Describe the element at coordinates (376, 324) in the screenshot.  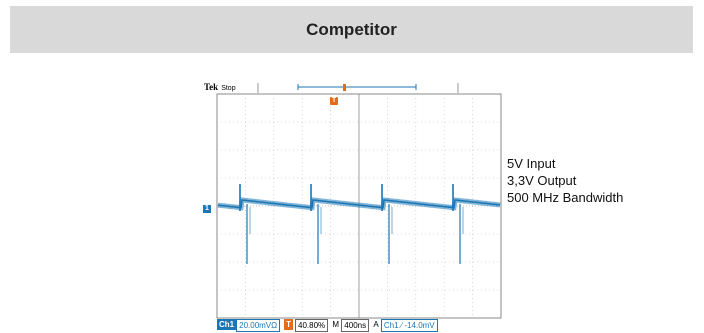
I see `acq-prefix: A` at that location.